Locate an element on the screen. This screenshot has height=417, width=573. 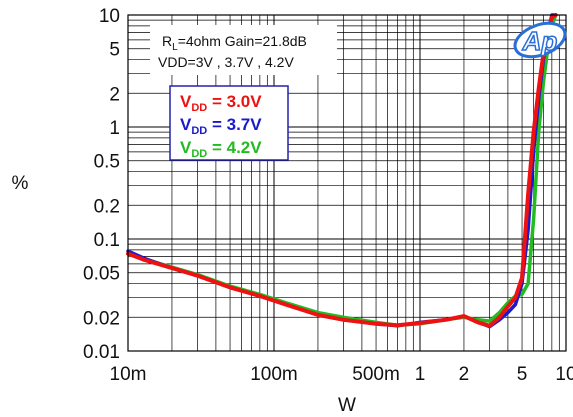
svg-text: Ap is located at coordinates (540, 41).